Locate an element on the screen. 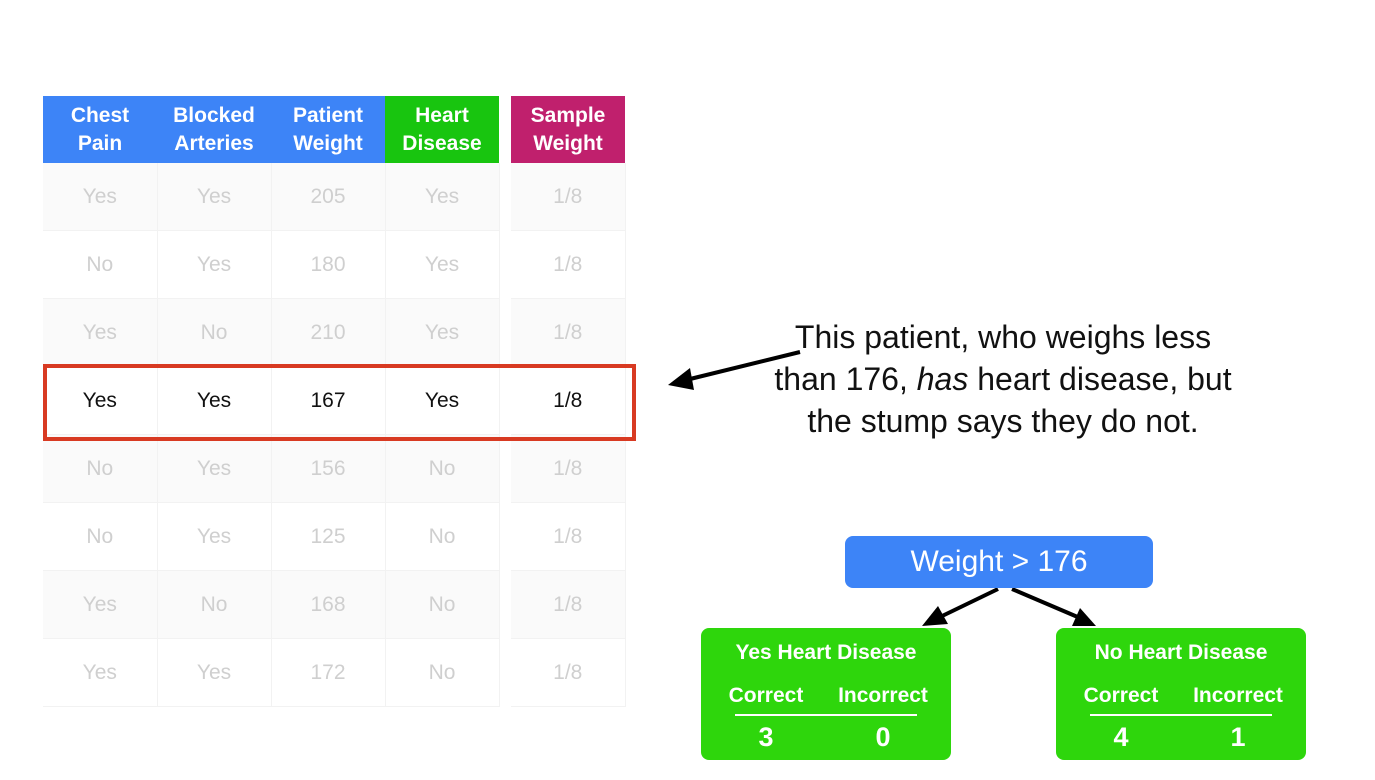  stump-root-node: Weight > 176 is located at coordinates (999, 562).